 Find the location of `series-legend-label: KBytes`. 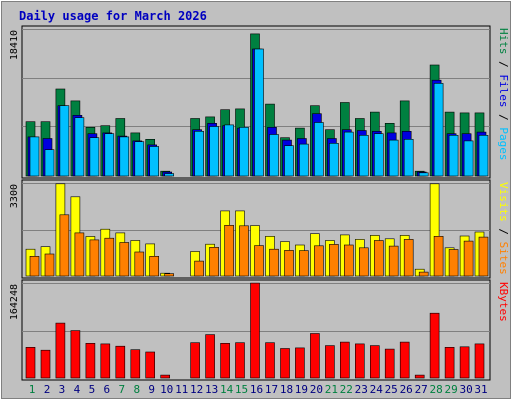

series-legend-label: KBytes is located at coordinates (503, 302).